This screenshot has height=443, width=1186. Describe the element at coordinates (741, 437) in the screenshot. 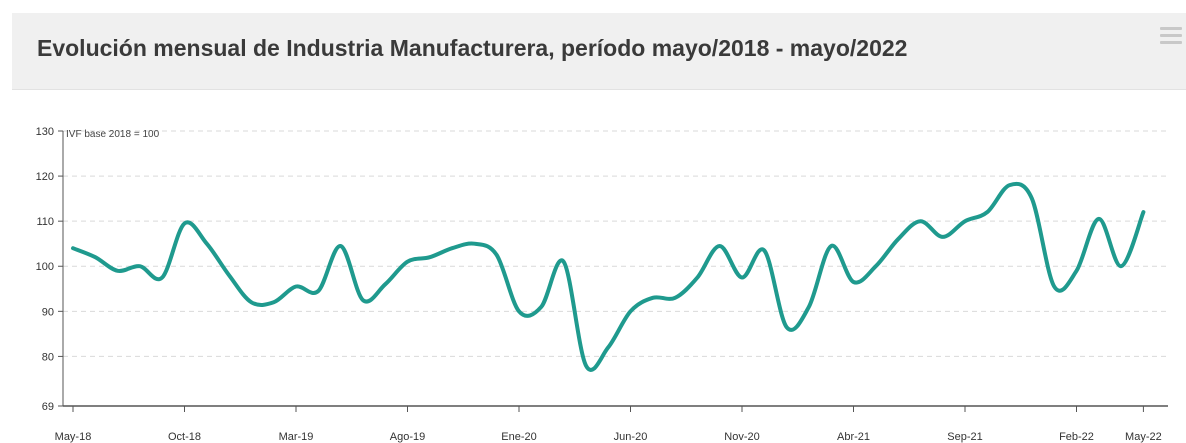

I see `x-tick-label: Nov-20` at that location.